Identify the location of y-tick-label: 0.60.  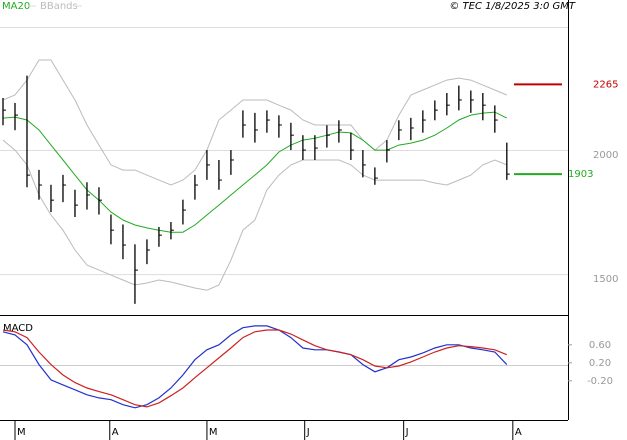
(600, 345).